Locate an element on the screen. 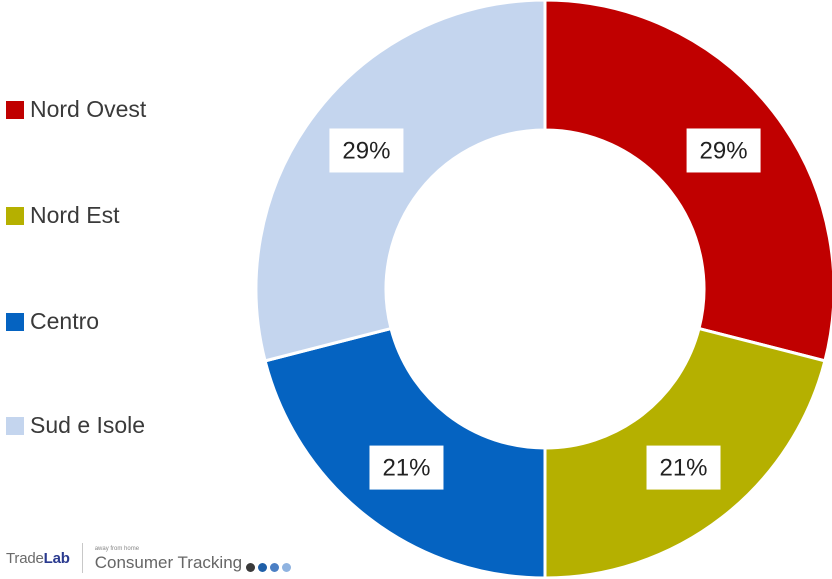 The width and height of the screenshot is (832, 579). brand-logo: TradeLab is located at coordinates (38, 558).